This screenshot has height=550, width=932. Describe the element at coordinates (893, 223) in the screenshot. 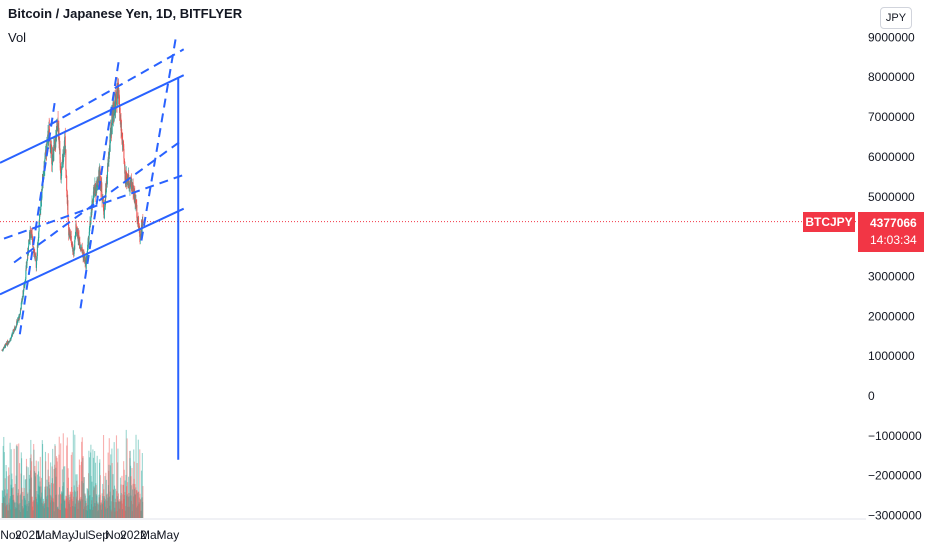

I see `last-price-value: 4377066` at that location.